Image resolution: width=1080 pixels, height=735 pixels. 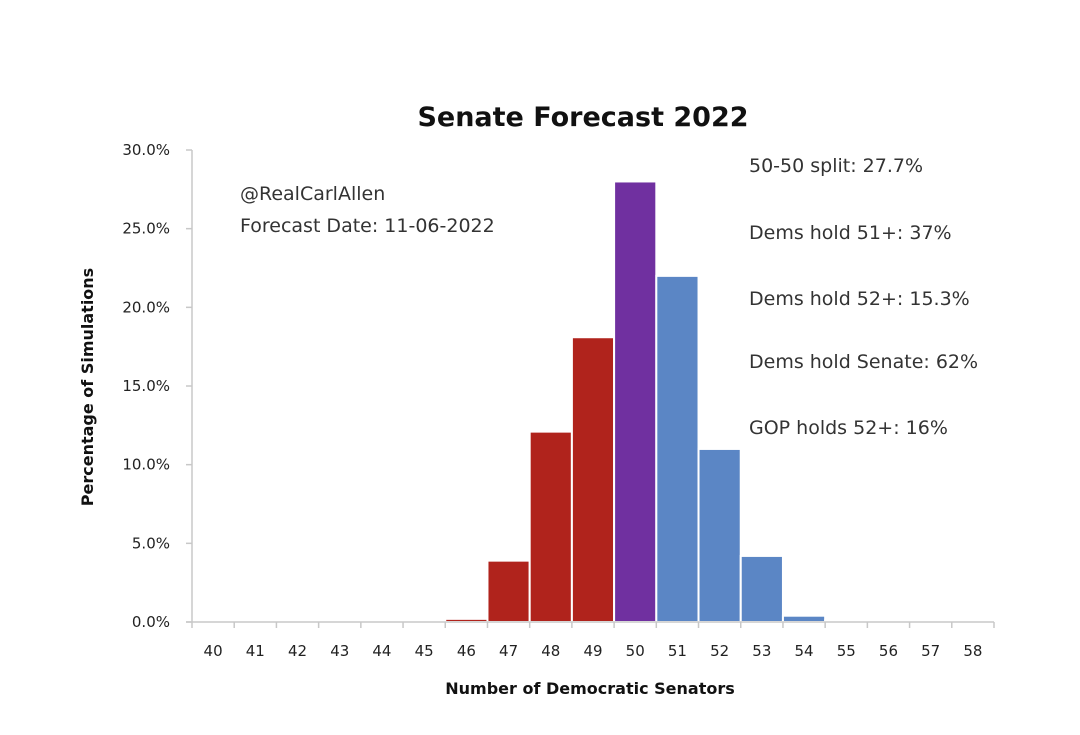 I want to click on x-axis-ticks: 40 41 42 43 44 45 46 47 48 49 50 51 52 53 54 55 56 57 58, so click(x=593, y=641).